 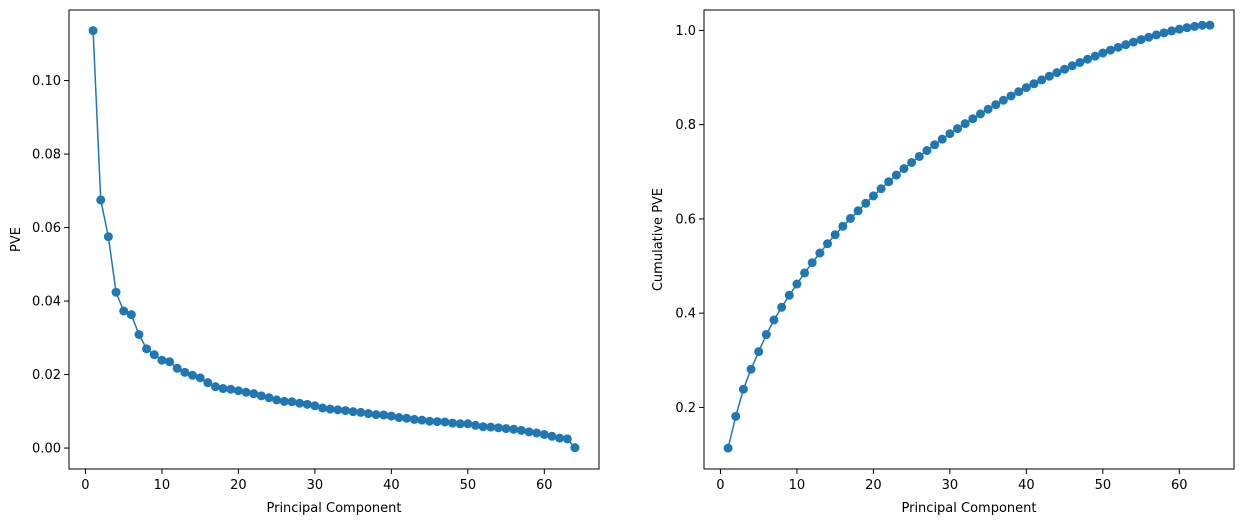 What do you see at coordinates (391, 485) in the screenshot?
I see `pve-x-tick-label: 40` at bounding box center [391, 485].